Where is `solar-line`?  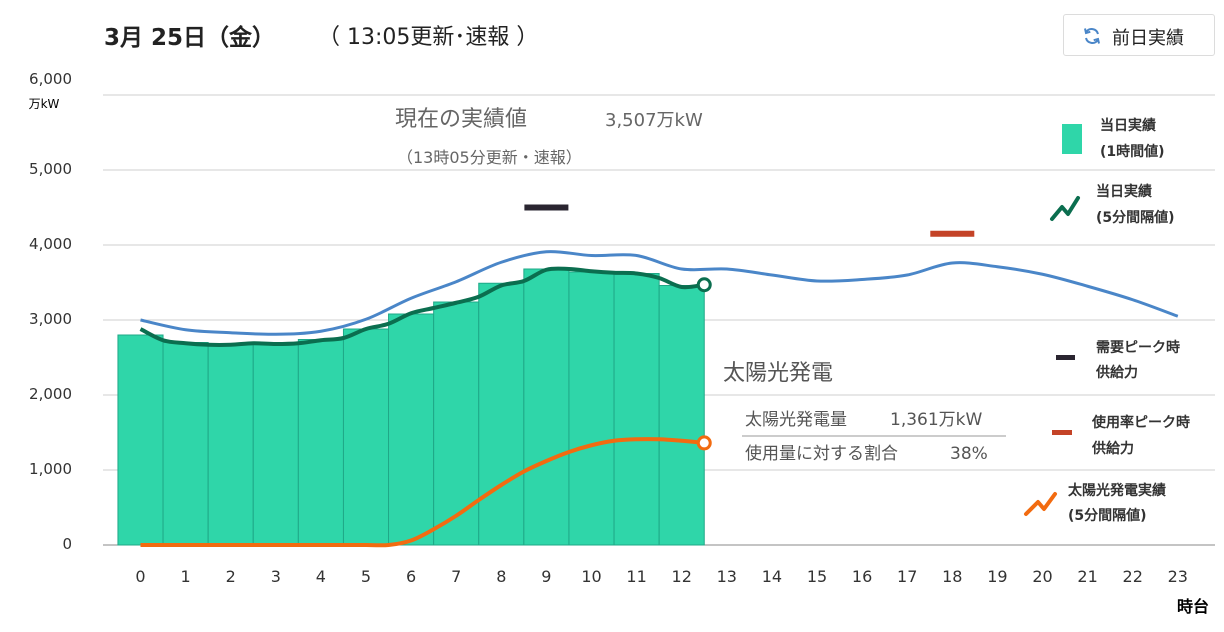 solar-line is located at coordinates (422, 492).